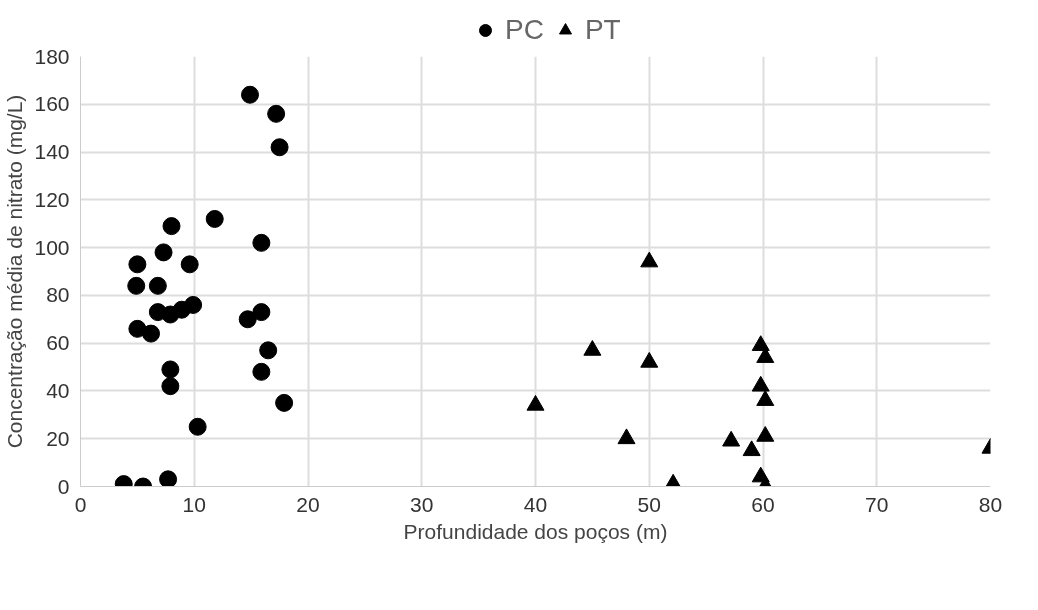 Image resolution: width=1038 pixels, height=610 pixels. I want to click on y-tick-label: 0, so click(63, 486).